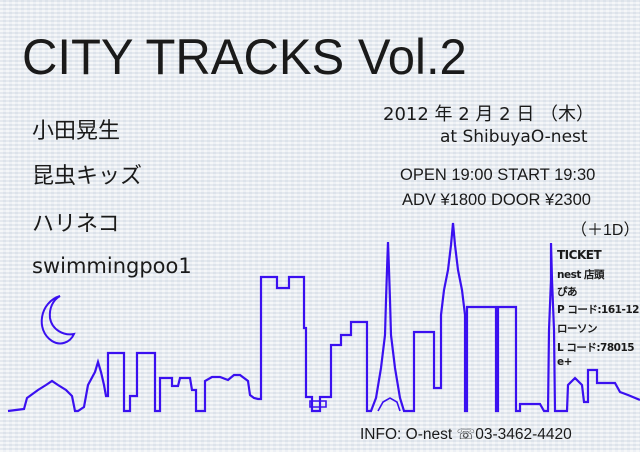 The height and width of the screenshot is (452, 640). Describe the element at coordinates (581, 275) in the screenshot. I see `ticket-outlet-1: nest 店頭` at that location.